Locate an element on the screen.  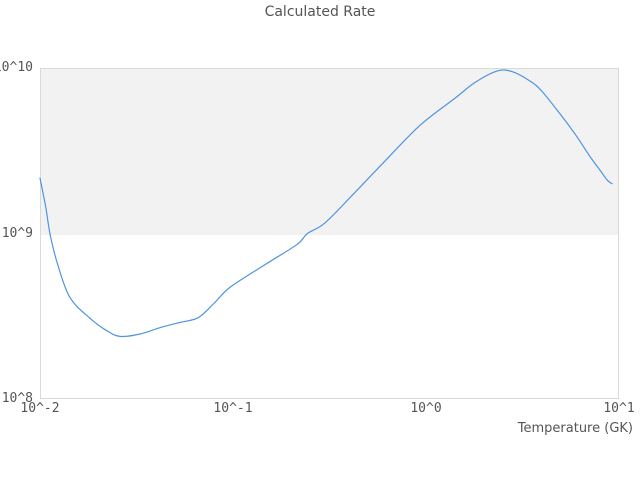
chart-title: Calculated Rate is located at coordinates (320, 12).